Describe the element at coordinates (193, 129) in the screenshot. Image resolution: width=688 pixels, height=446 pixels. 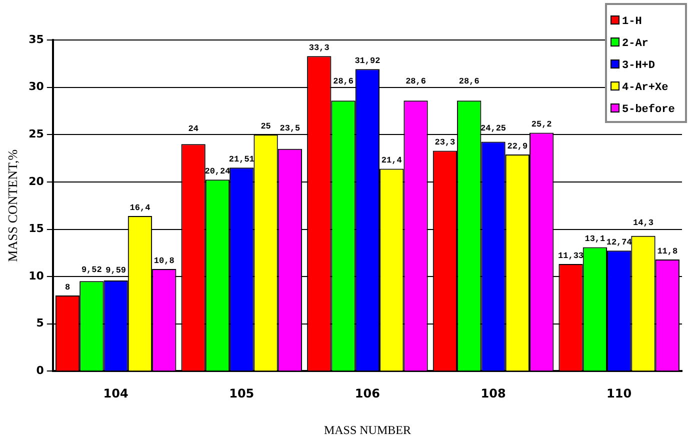
I see `data-label: 24` at that location.